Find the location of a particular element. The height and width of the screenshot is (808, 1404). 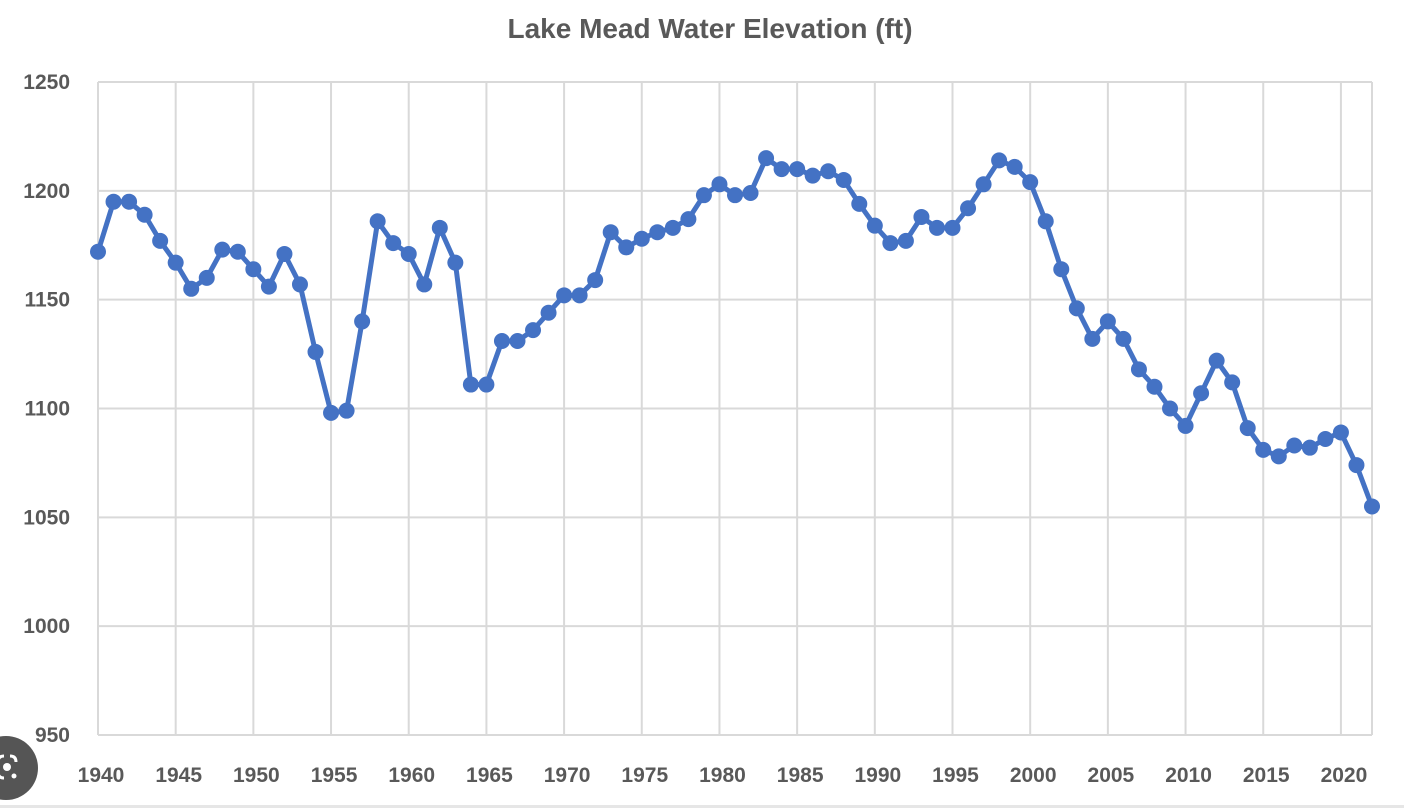

x-tick-label: 1995 is located at coordinates (955, 775).